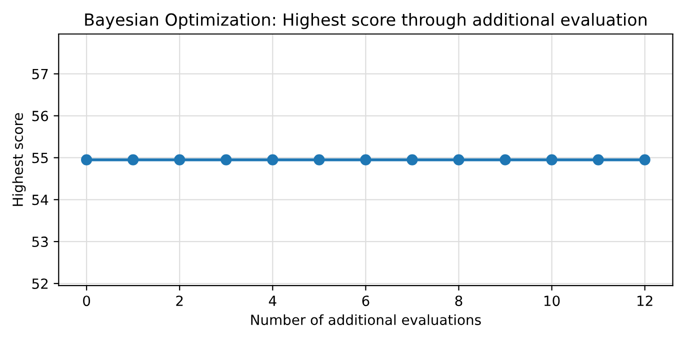 Image resolution: width=690 pixels, height=340 pixels. What do you see at coordinates (552, 301) in the screenshot?
I see `x-tick-label: 10` at bounding box center [552, 301].